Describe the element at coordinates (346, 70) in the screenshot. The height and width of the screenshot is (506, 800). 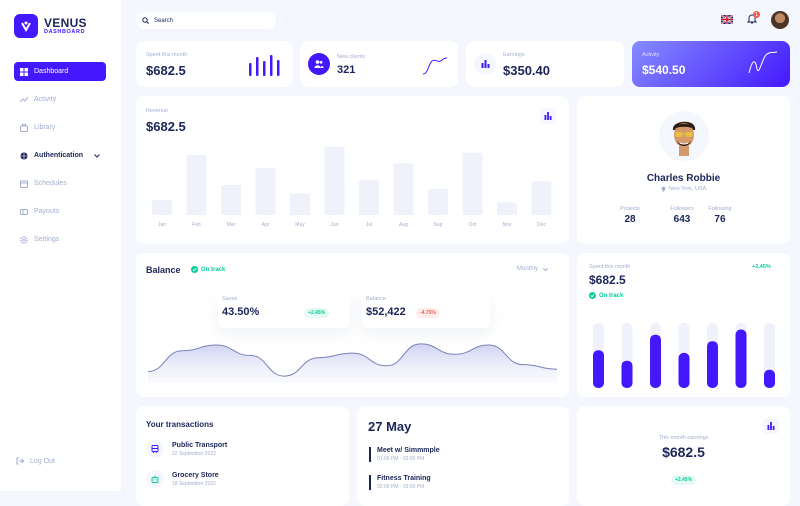
I see `stat-value: 321` at that location.